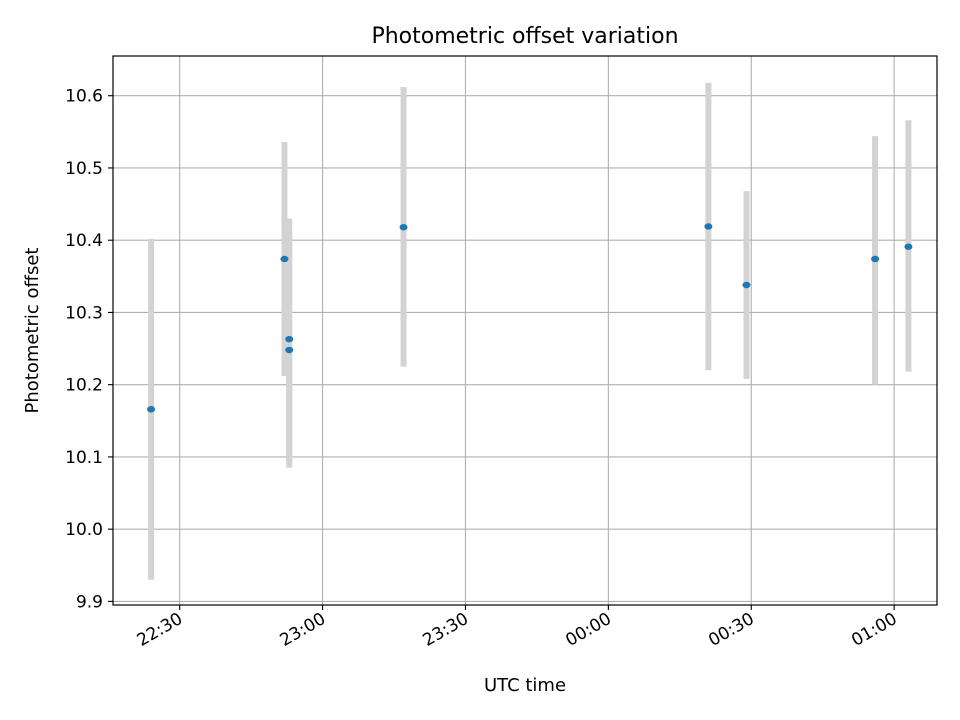  I want to click on y-axis-label: Photometric offset, so click(32, 331).